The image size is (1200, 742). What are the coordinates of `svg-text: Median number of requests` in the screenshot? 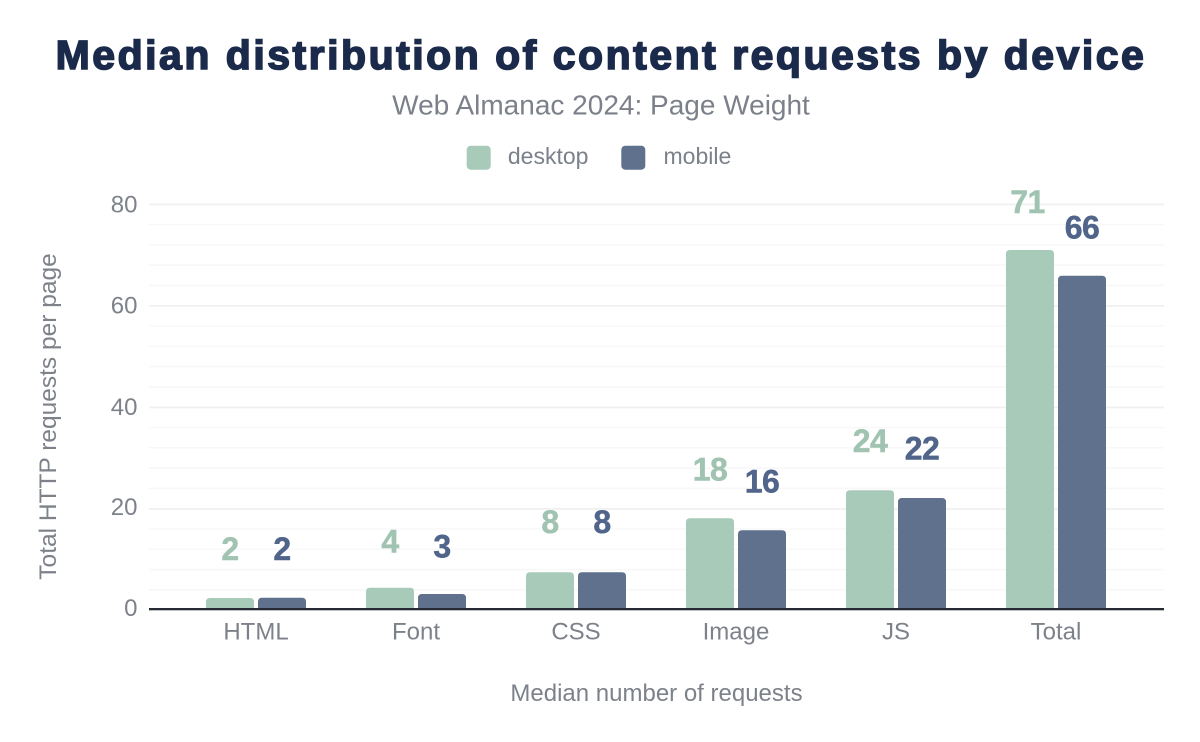 It's located at (656, 693).